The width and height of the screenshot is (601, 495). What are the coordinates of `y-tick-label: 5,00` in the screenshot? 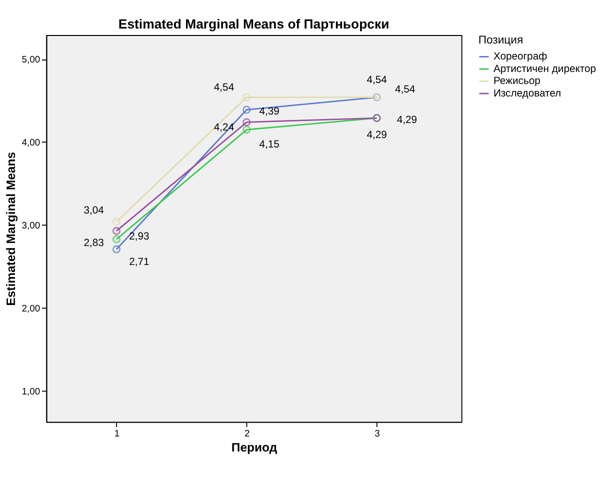 It's located at (31, 58).